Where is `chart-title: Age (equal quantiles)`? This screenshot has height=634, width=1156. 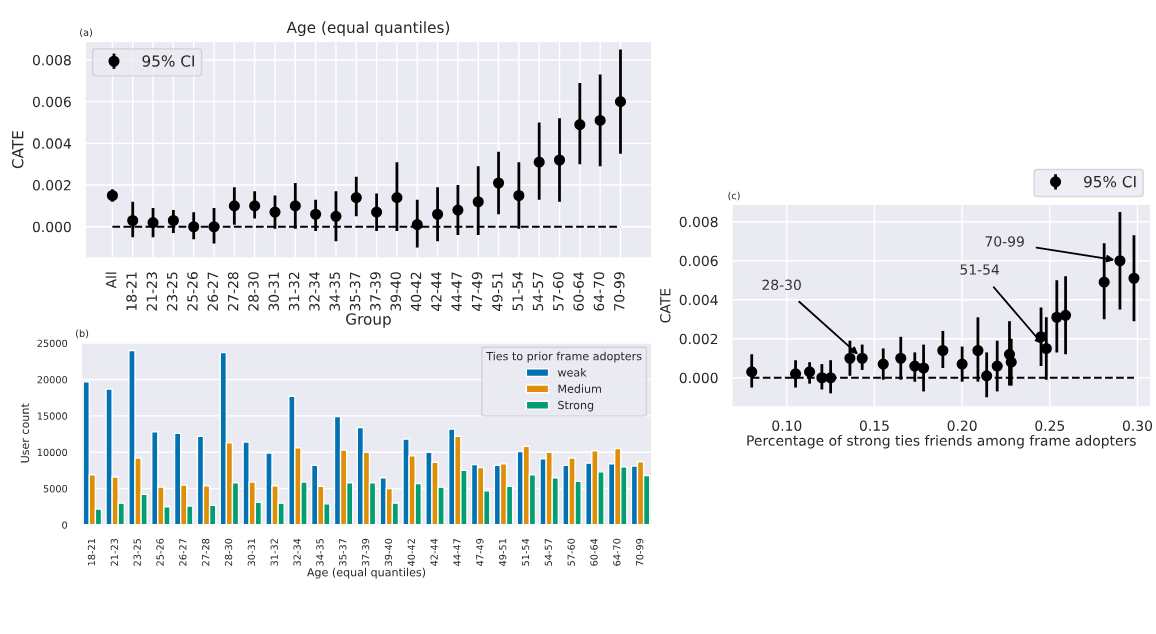
chart-title: Age (equal quantiles) is located at coordinates (368, 29).